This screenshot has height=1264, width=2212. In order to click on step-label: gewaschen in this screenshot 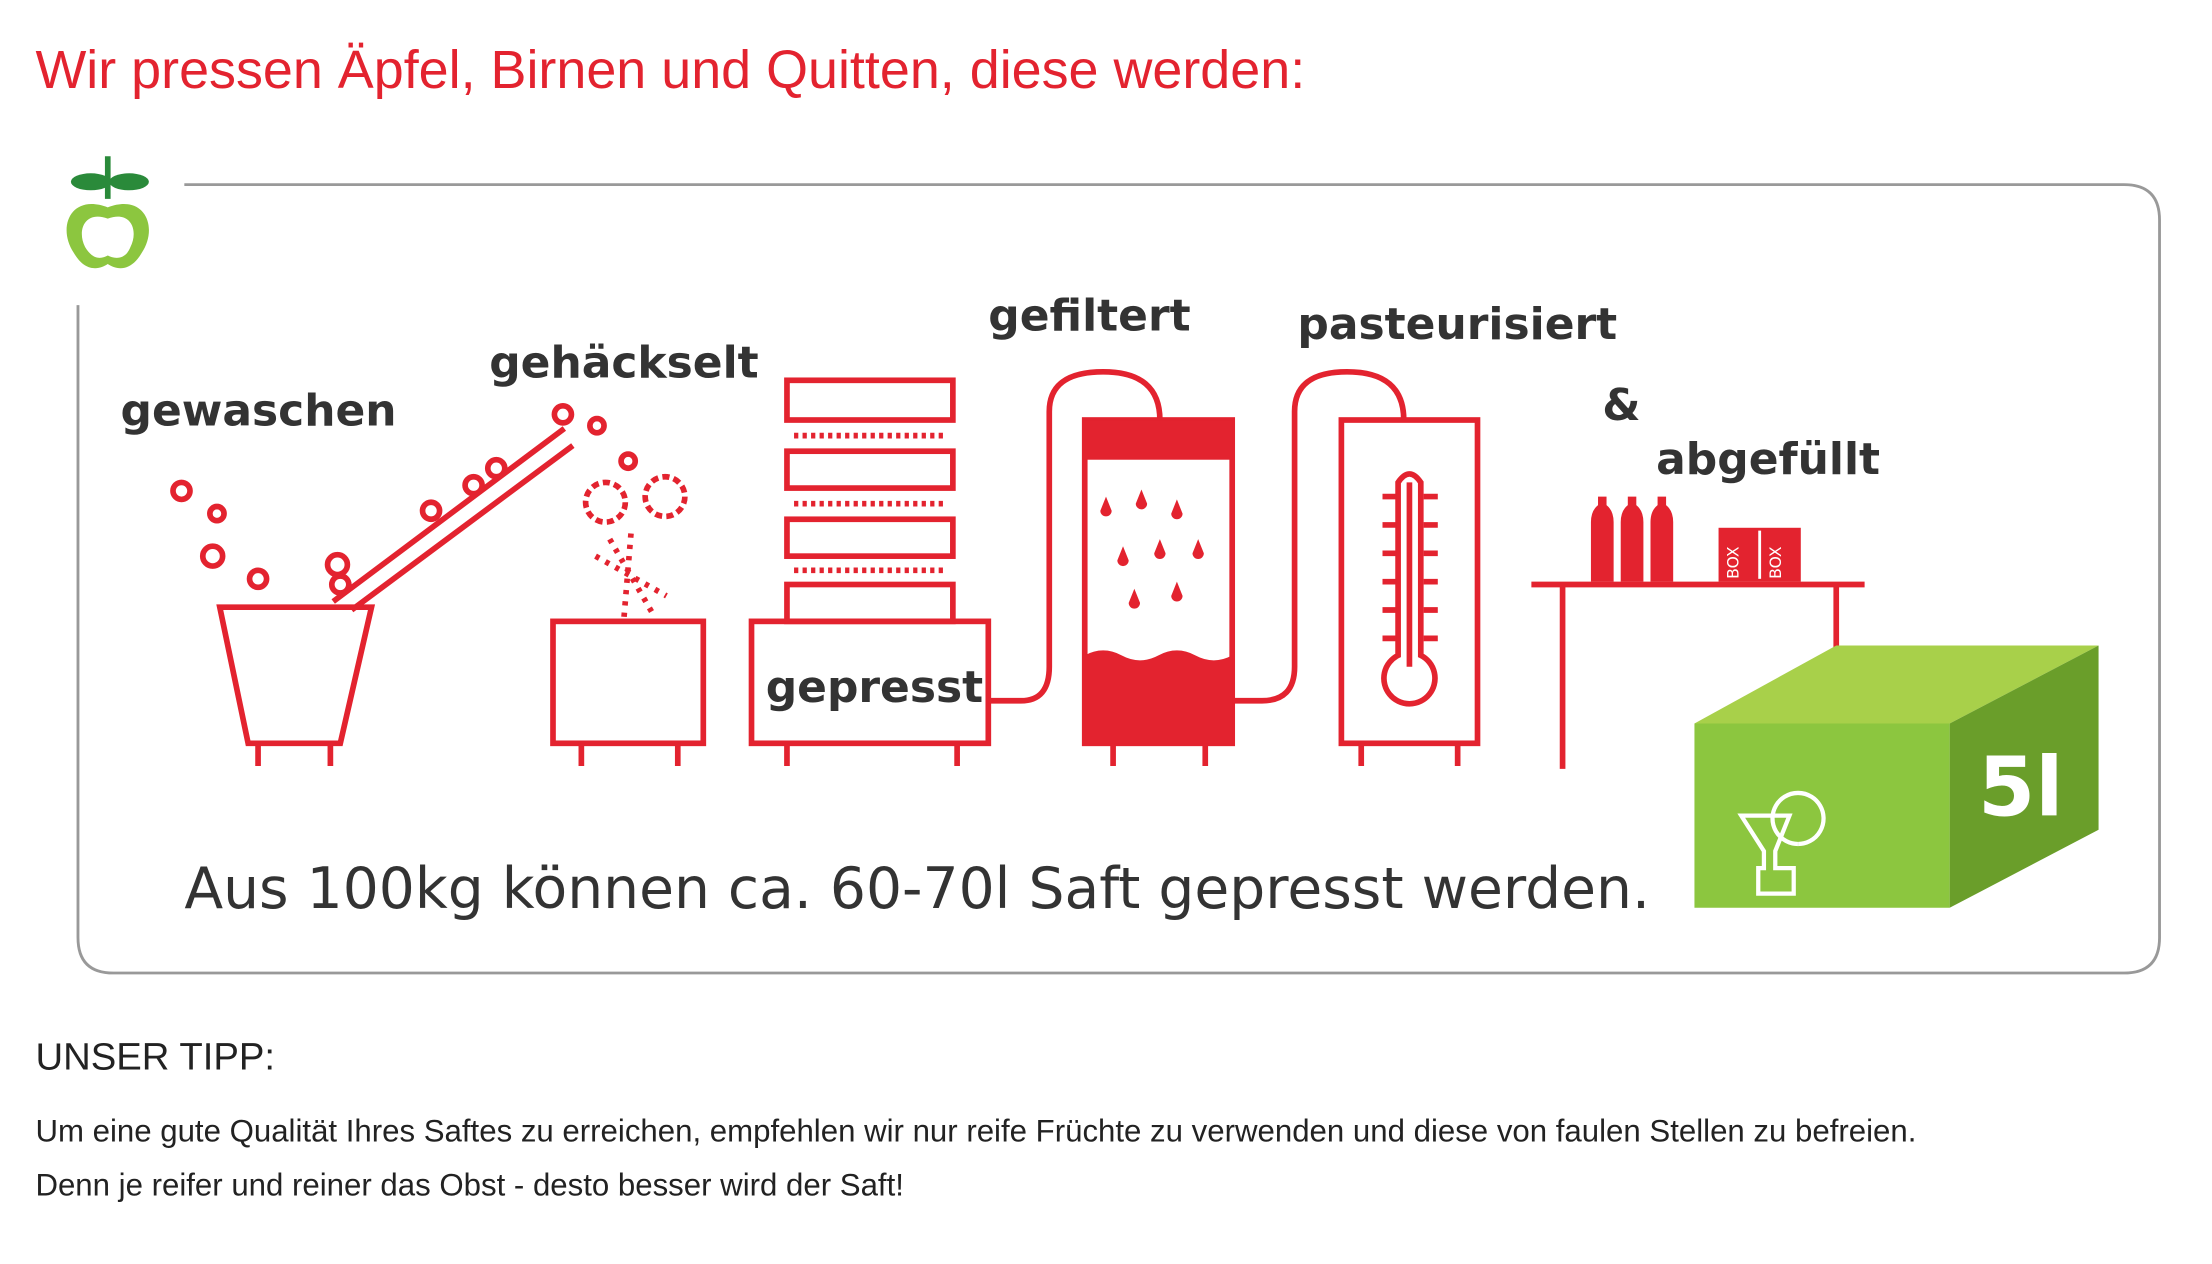, I will do `click(259, 411)`.